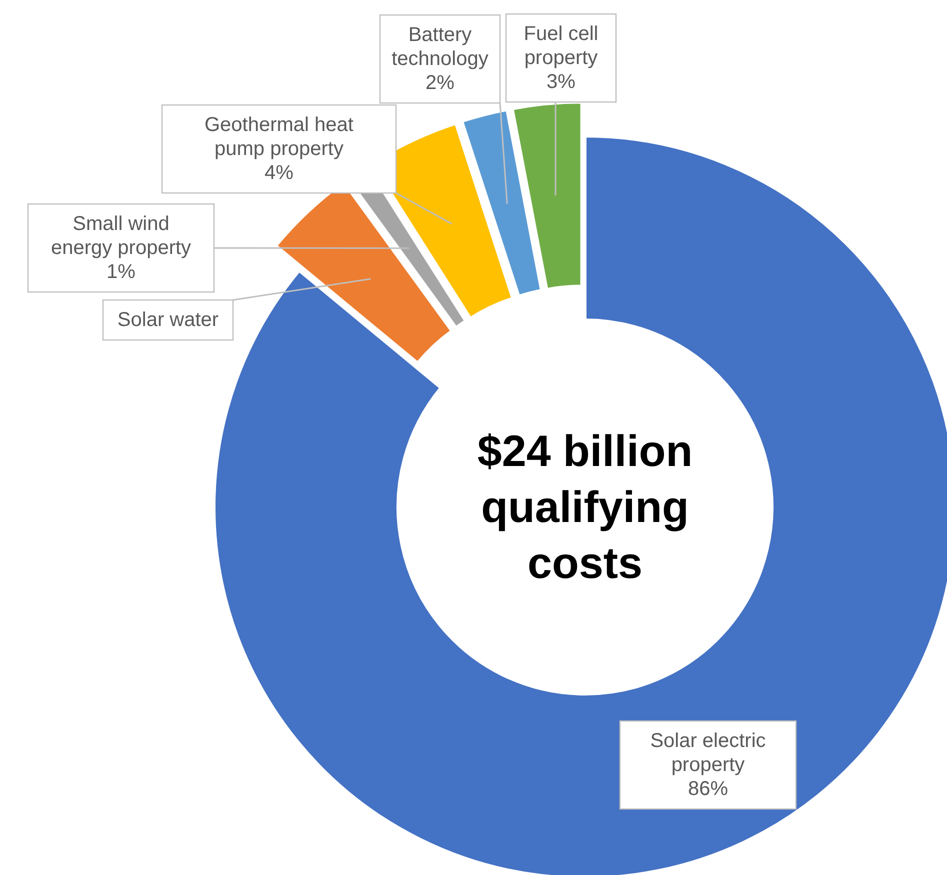 The image size is (947, 875). I want to click on data-label: 2%, so click(440, 83).